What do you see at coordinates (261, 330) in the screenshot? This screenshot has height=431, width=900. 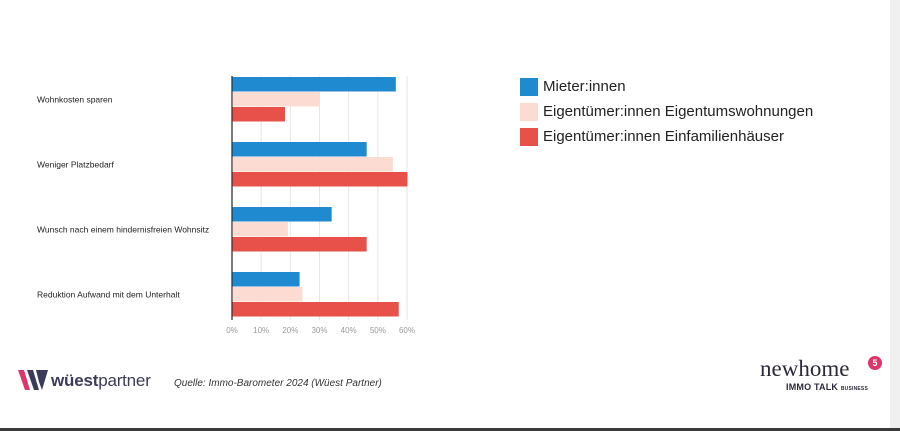 I see `x-tick-label: 10%` at bounding box center [261, 330].